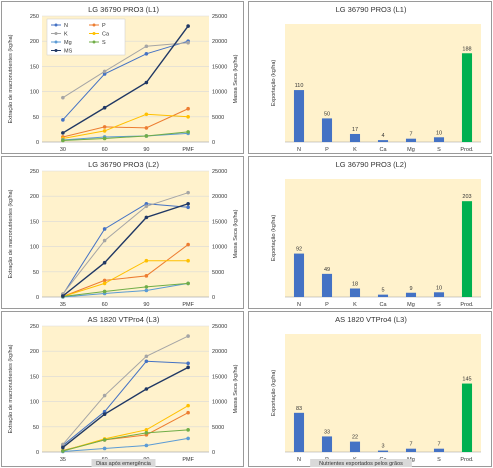 This screenshot has width=493, height=468. I want to click on legend-label: K, so click(66, 35).